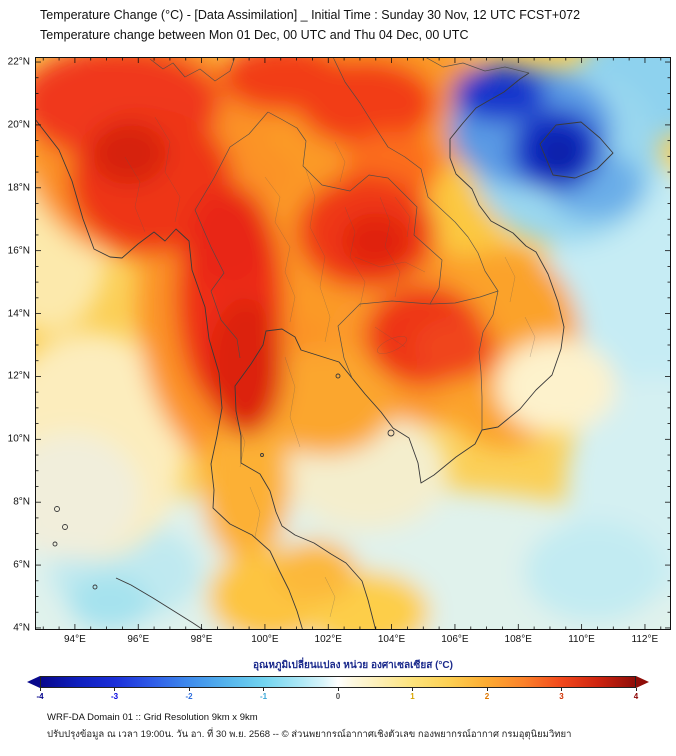  What do you see at coordinates (245, 367) in the screenshot?
I see `temp-region-west-red-core-s` at bounding box center [245, 367].